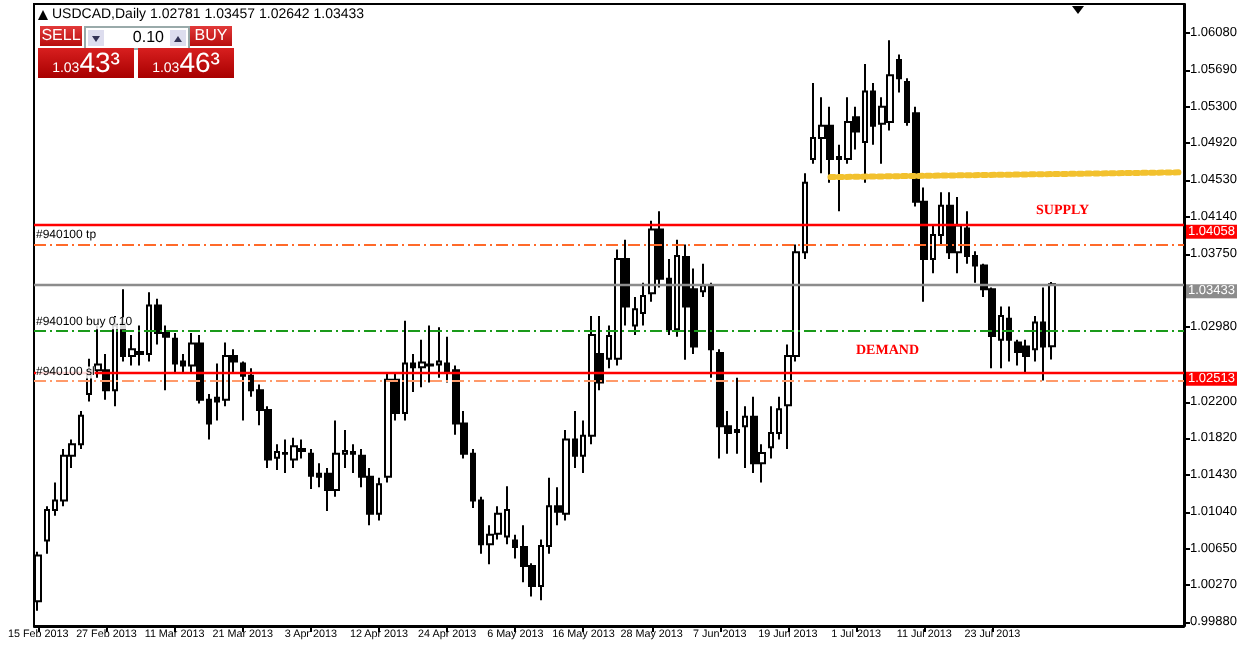  What do you see at coordinates (211, 36) in the screenshot?
I see `annotation: BUY` at bounding box center [211, 36].